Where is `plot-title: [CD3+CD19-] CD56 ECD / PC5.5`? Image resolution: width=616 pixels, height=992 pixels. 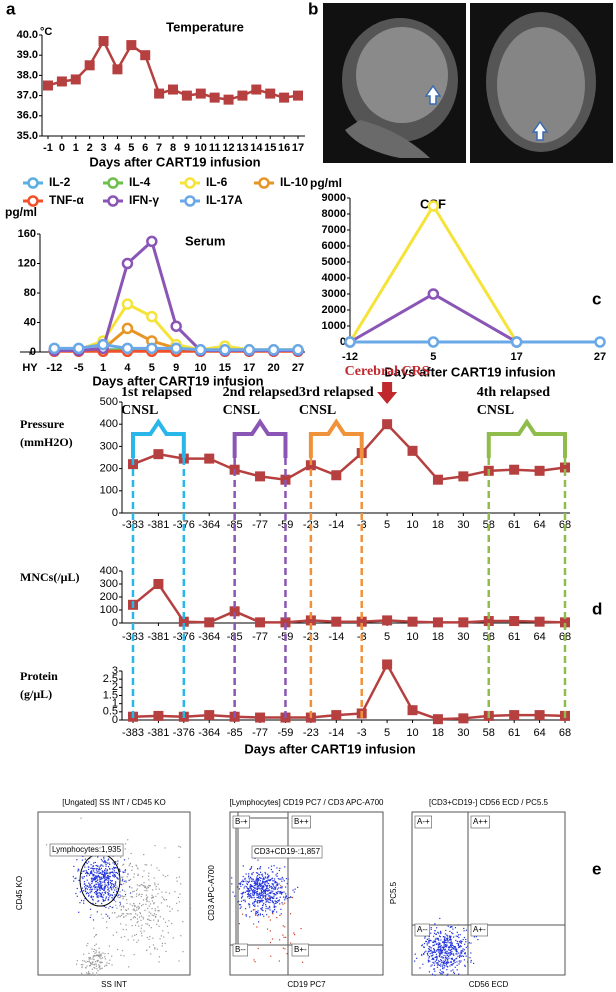
plot-title: [CD3+CD19-] CD56 ECD / PC5.5 is located at coordinates (488, 802).